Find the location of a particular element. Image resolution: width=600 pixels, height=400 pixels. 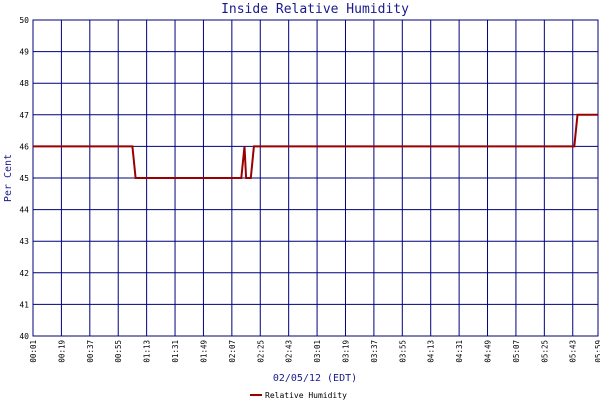

x-tick-label: 01:49 is located at coordinates (203, 351).